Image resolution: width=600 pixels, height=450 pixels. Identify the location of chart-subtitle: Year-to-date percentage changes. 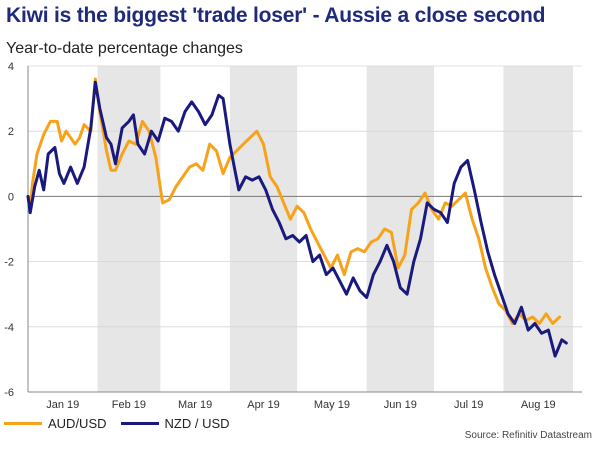
(124, 48).